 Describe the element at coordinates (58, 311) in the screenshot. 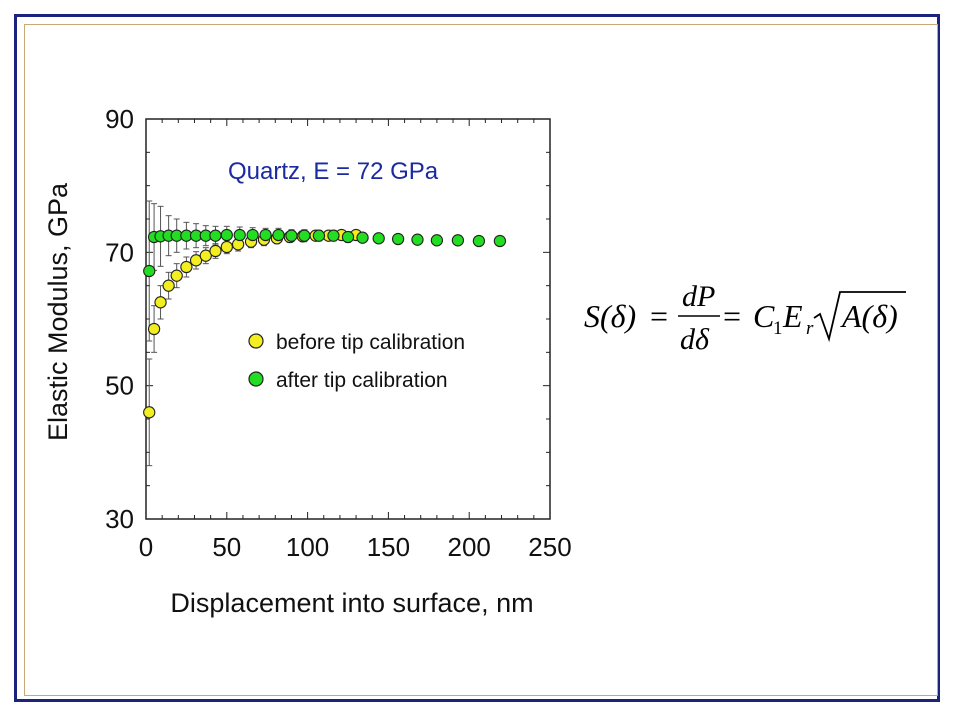

I see `y-axis-label: Elastic Modulus, GPa` at that location.